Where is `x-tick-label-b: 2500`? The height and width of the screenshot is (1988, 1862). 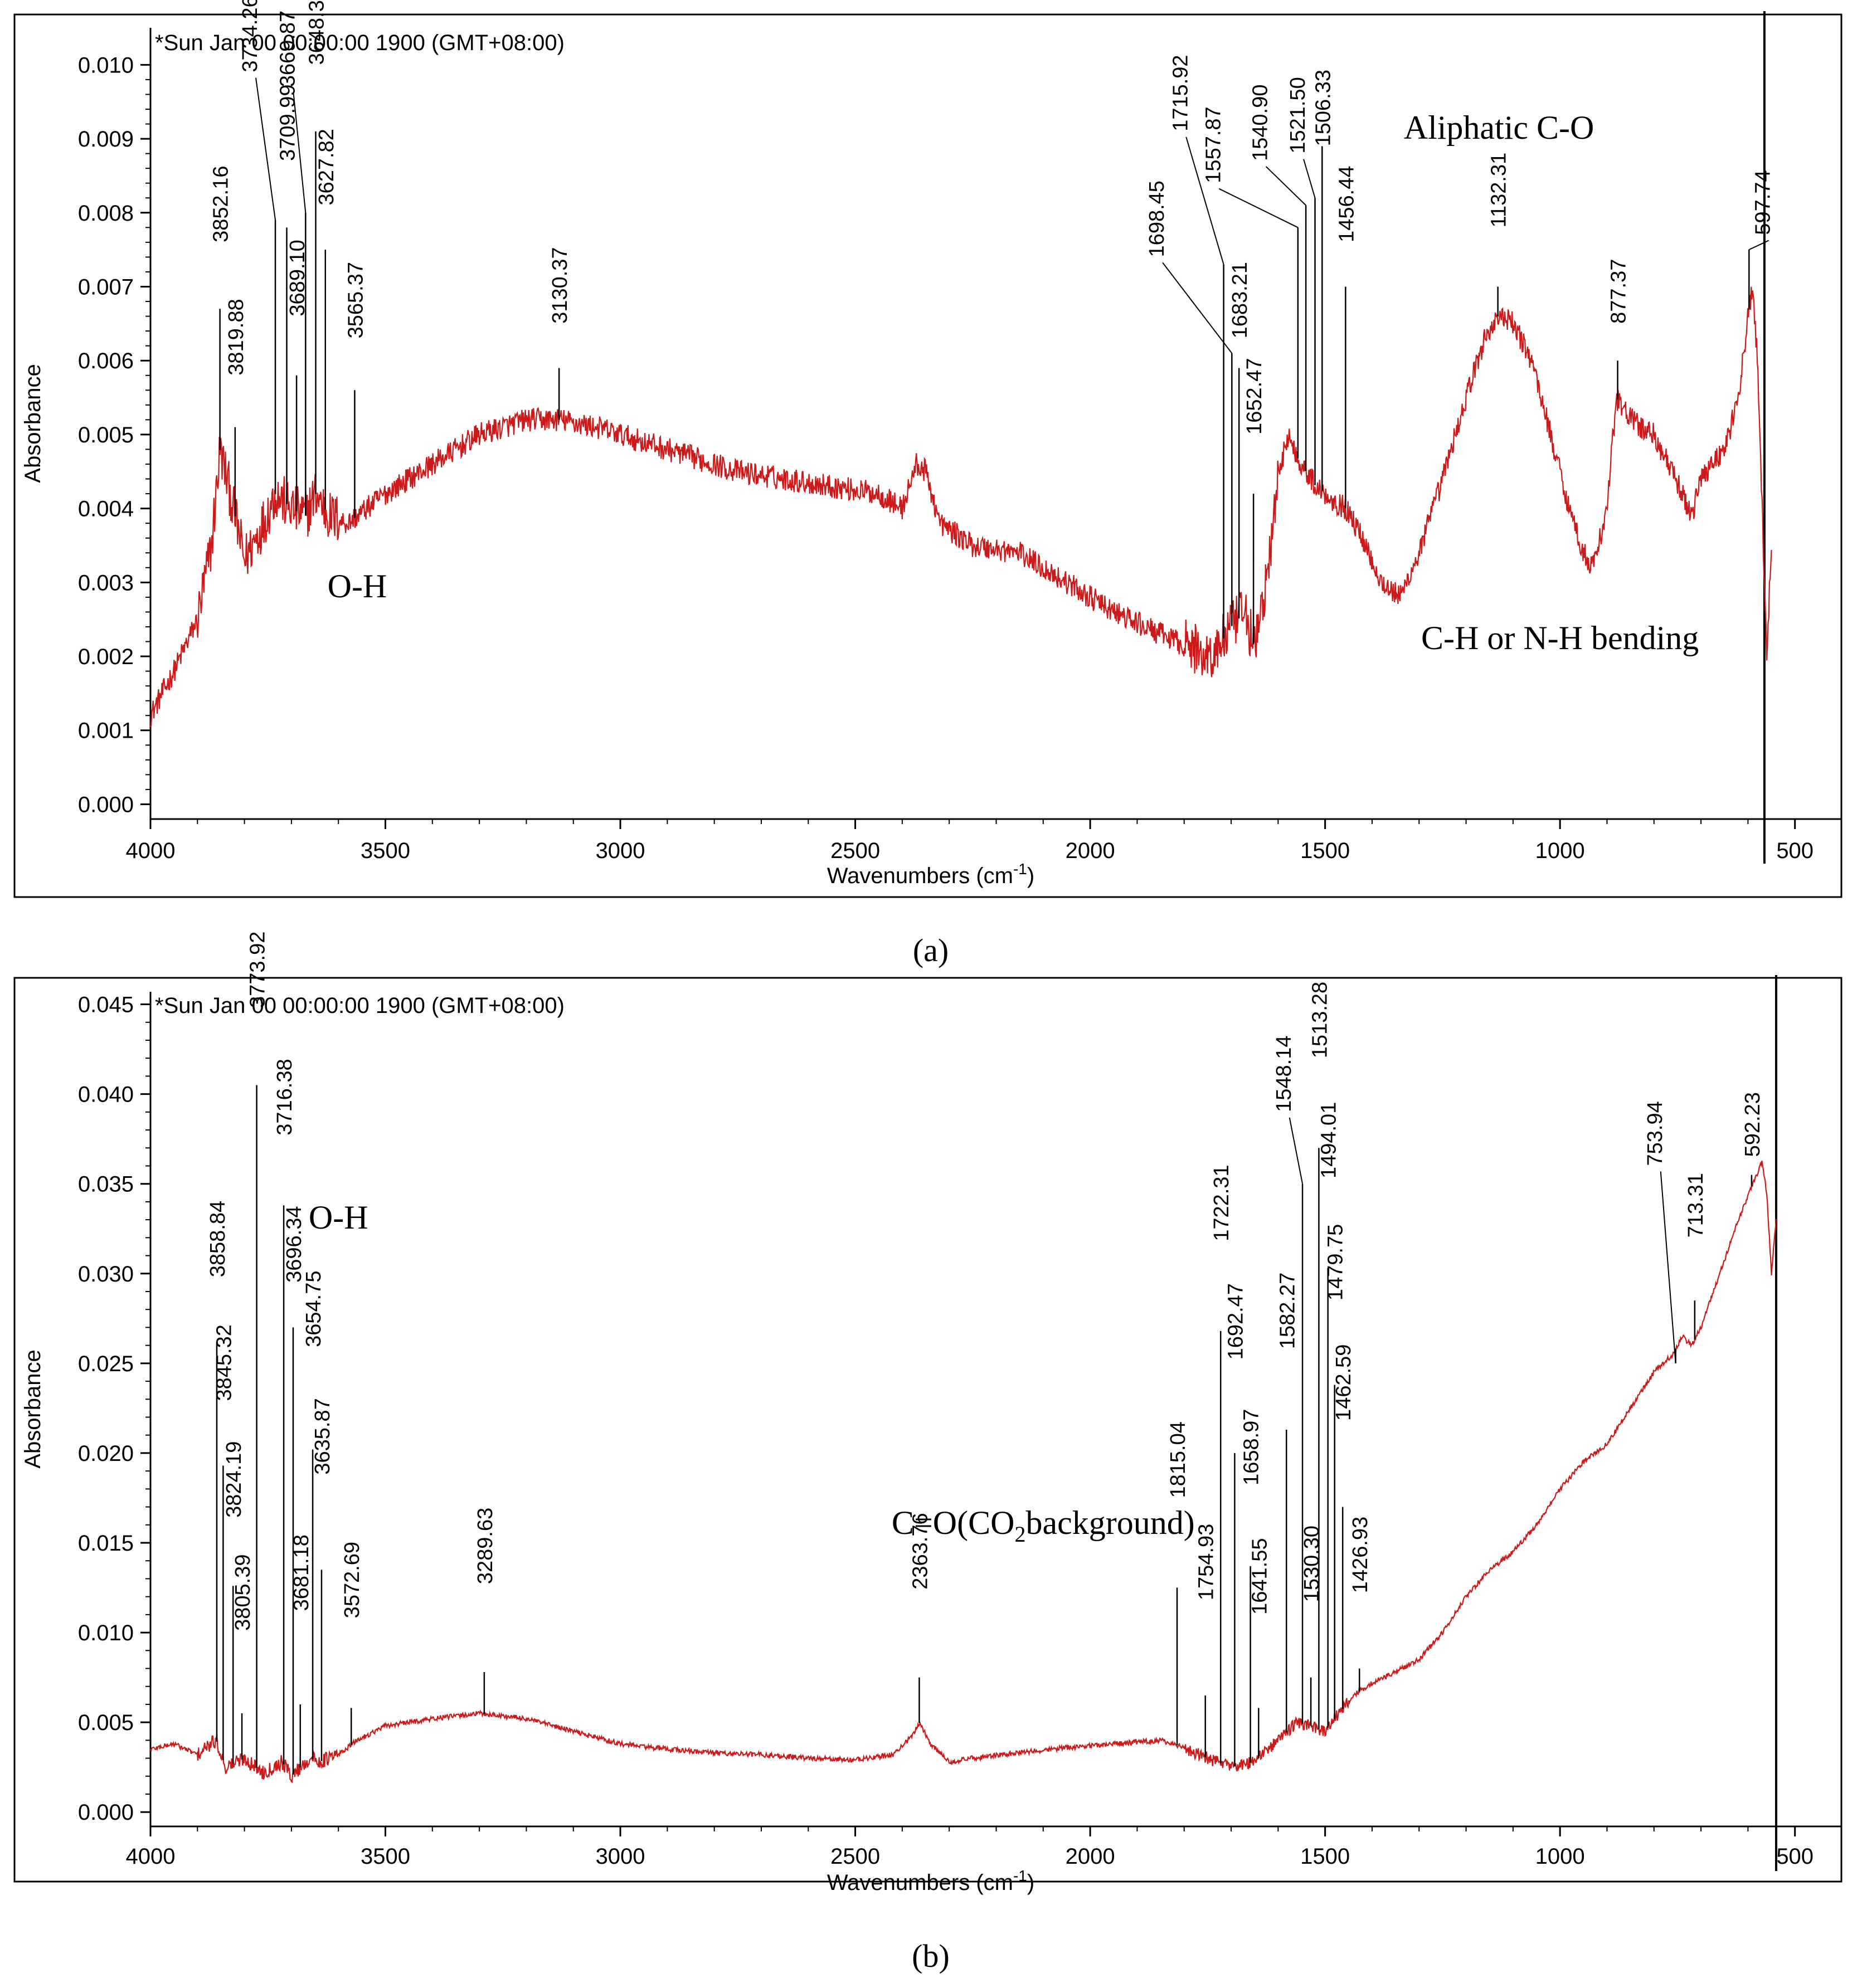
x-tick-label-b: 2500 is located at coordinates (855, 1856).